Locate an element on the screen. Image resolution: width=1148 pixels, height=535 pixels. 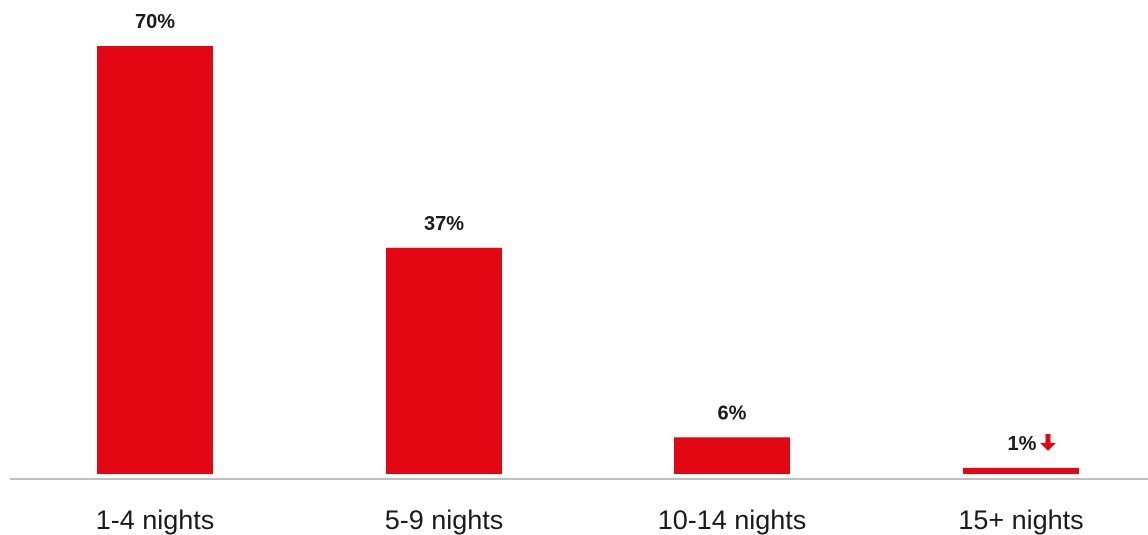
value-label-2: 37% is located at coordinates (444, 224).